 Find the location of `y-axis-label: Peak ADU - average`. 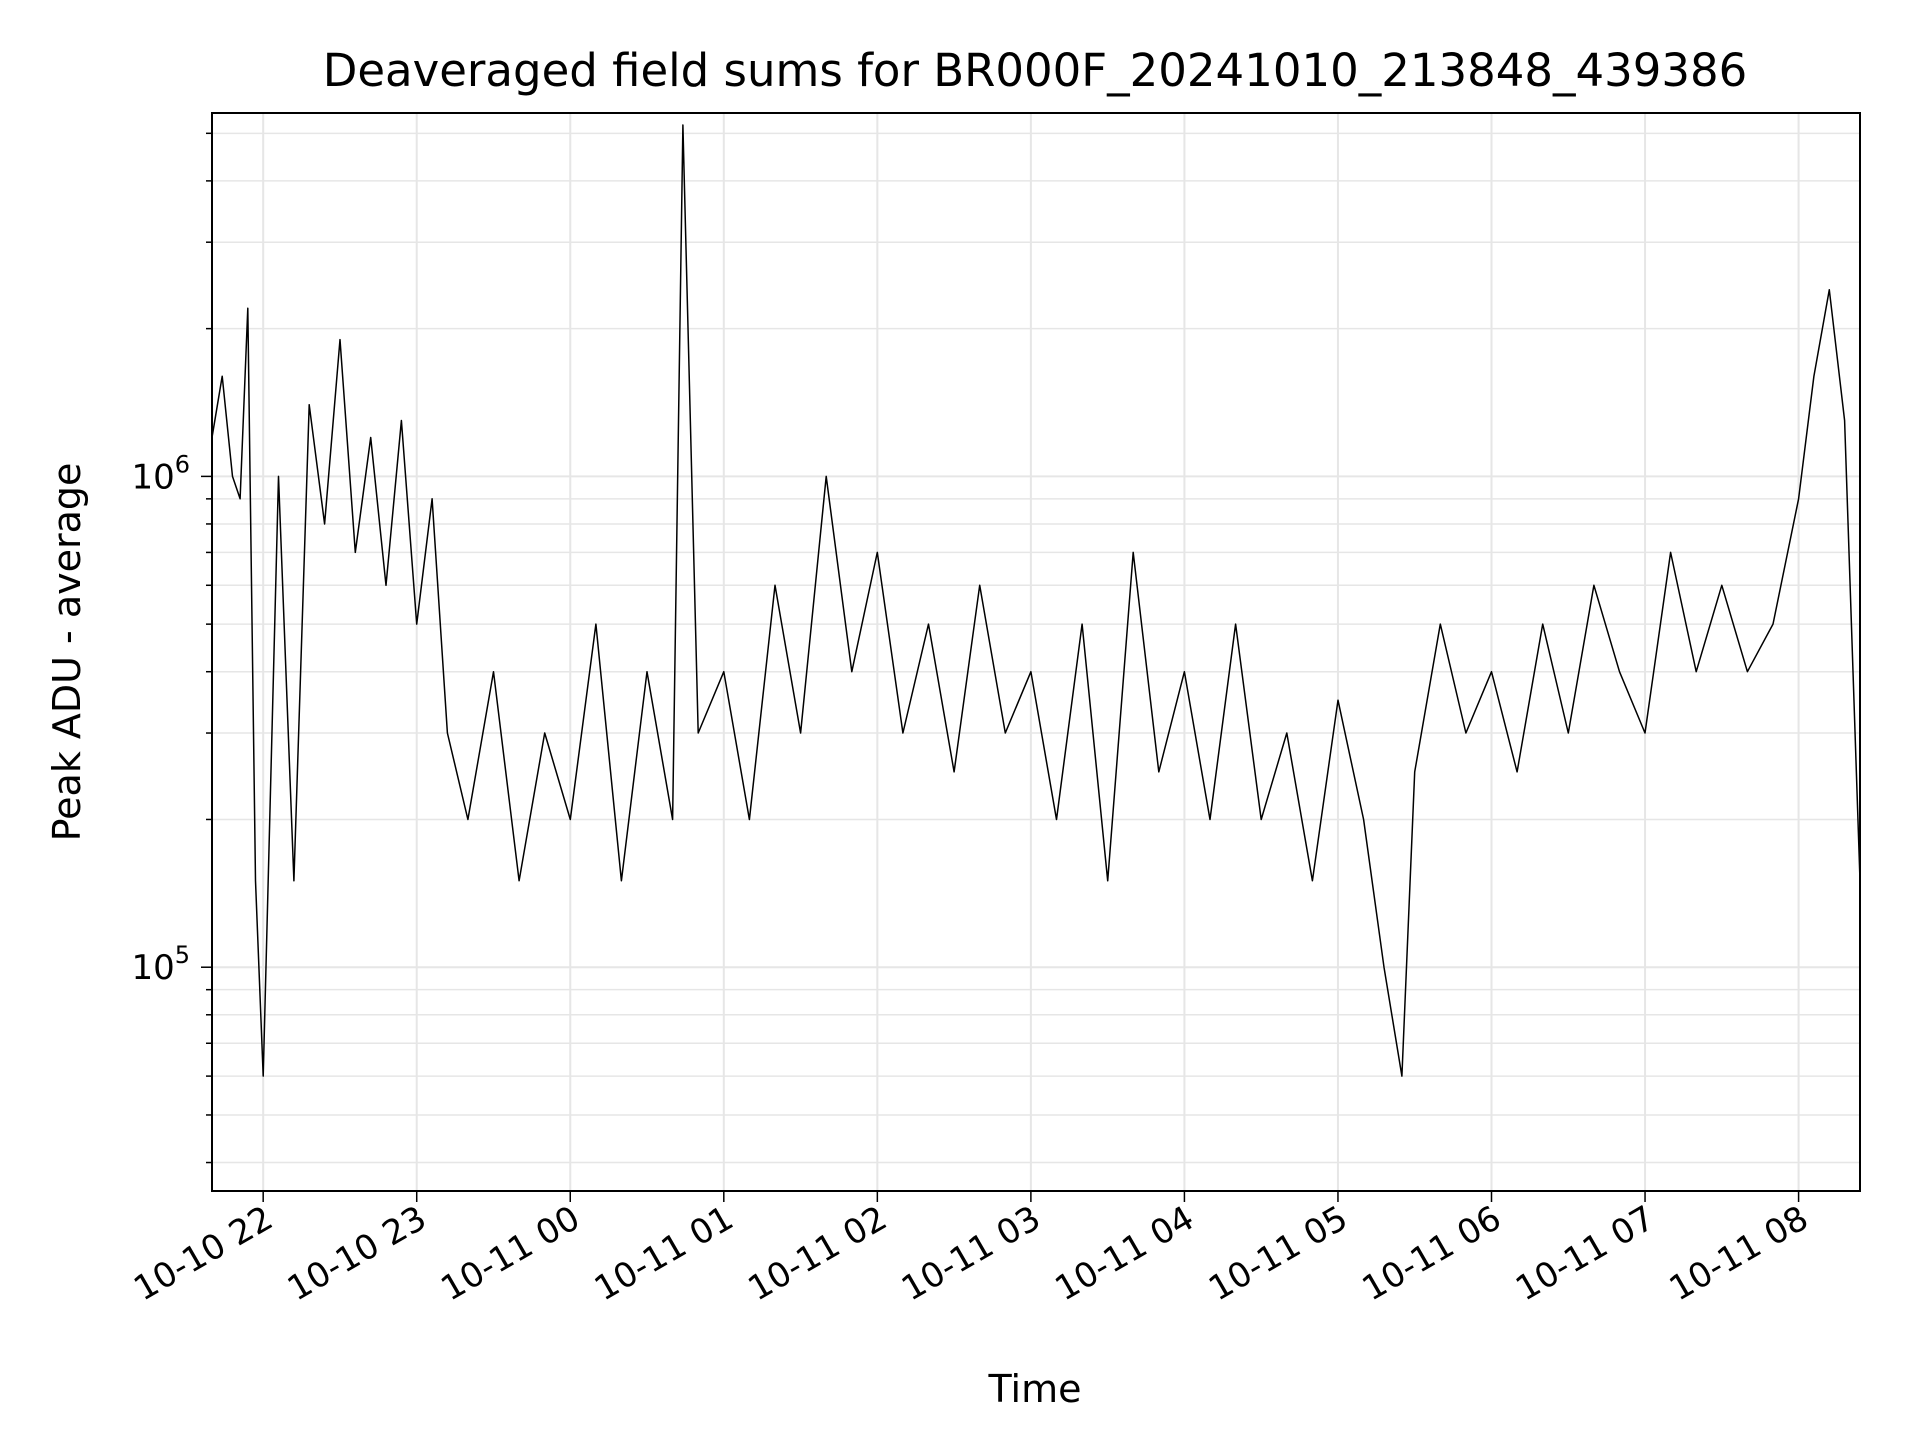

y-axis-label: Peak ADU - average is located at coordinates (67, 652).